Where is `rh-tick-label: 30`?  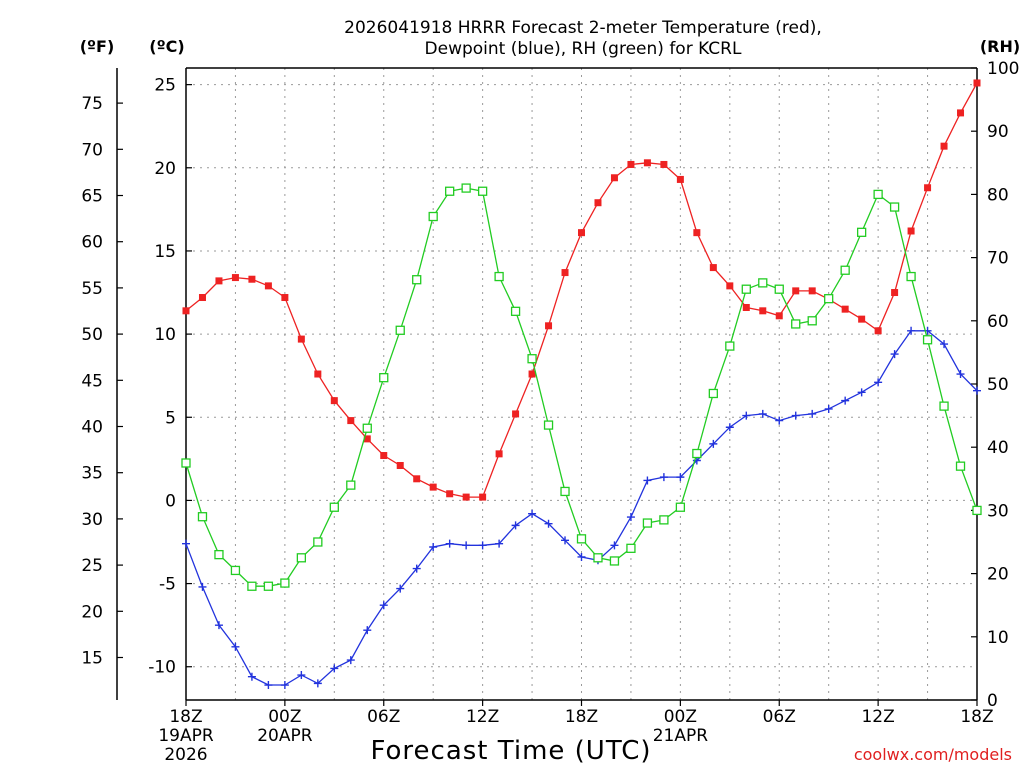 rh-tick-label: 30 is located at coordinates (998, 511).